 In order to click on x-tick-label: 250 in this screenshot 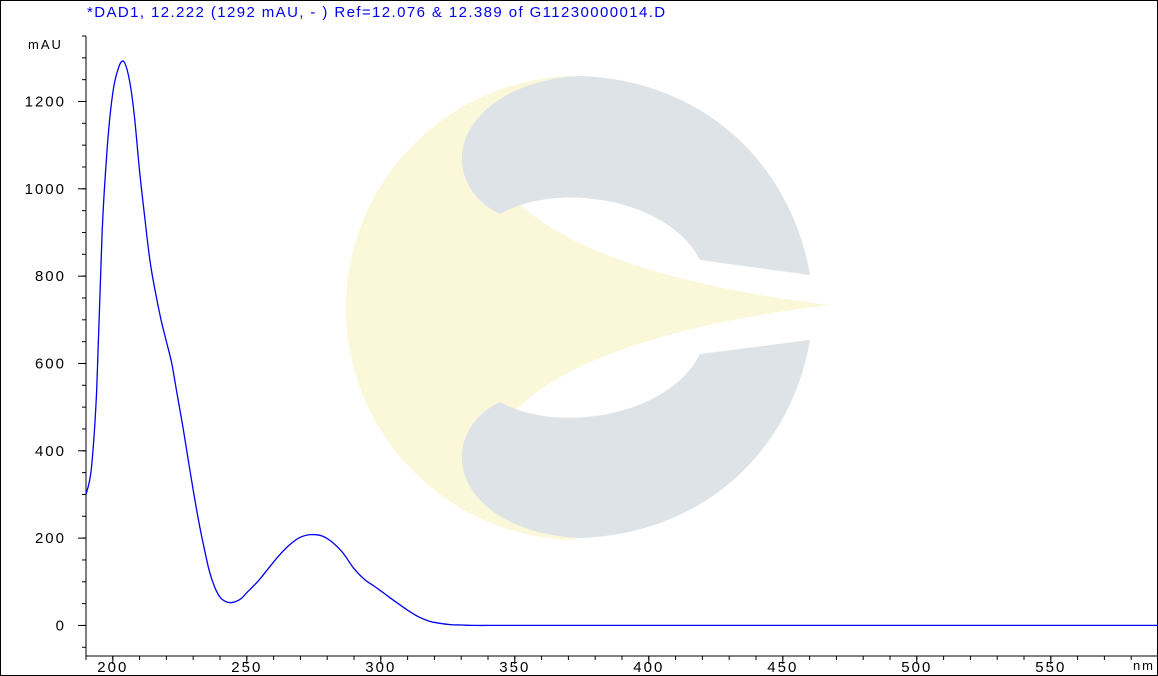, I will do `click(246, 667)`.